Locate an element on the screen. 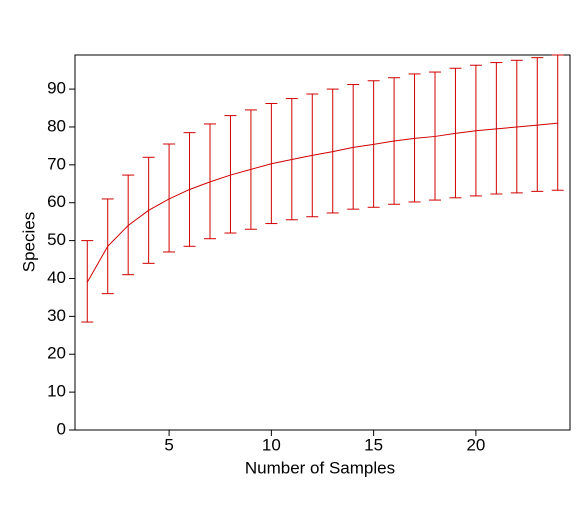 Image resolution: width=586 pixels, height=508 pixels. x-tick-label: 15 is located at coordinates (373, 444).